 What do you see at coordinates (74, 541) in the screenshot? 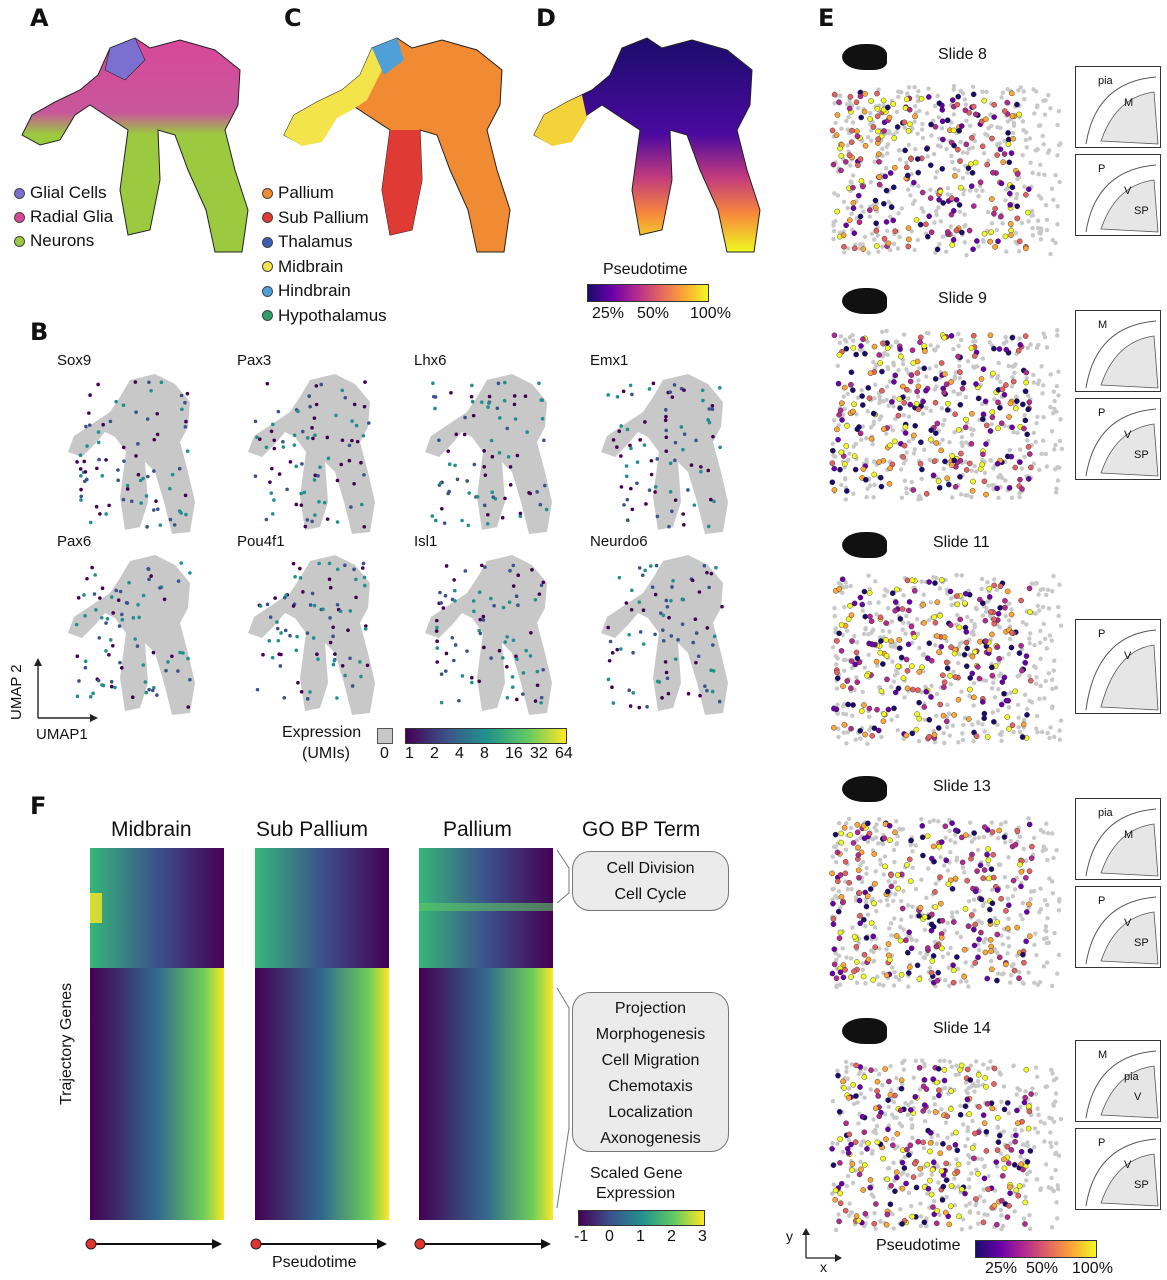
I see `gene-name-label: Pax6` at bounding box center [74, 541].